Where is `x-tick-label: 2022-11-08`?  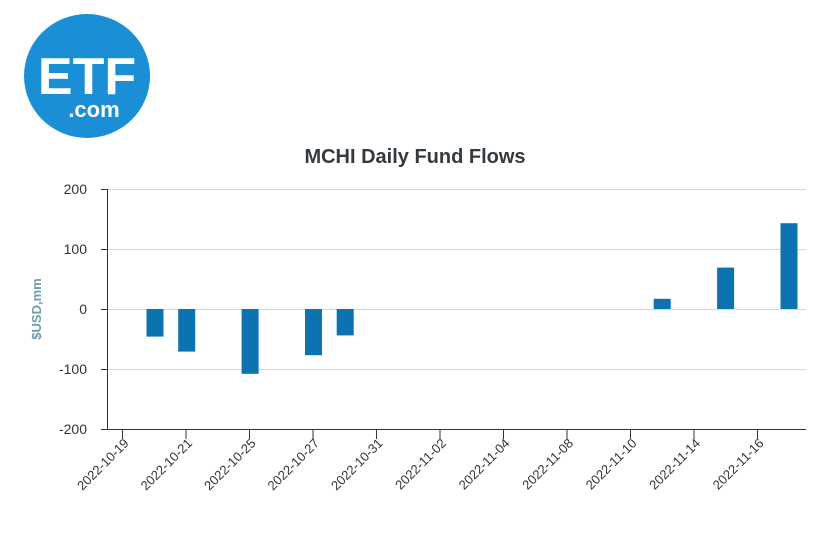
x-tick-label: 2022-11-08 is located at coordinates (547, 464).